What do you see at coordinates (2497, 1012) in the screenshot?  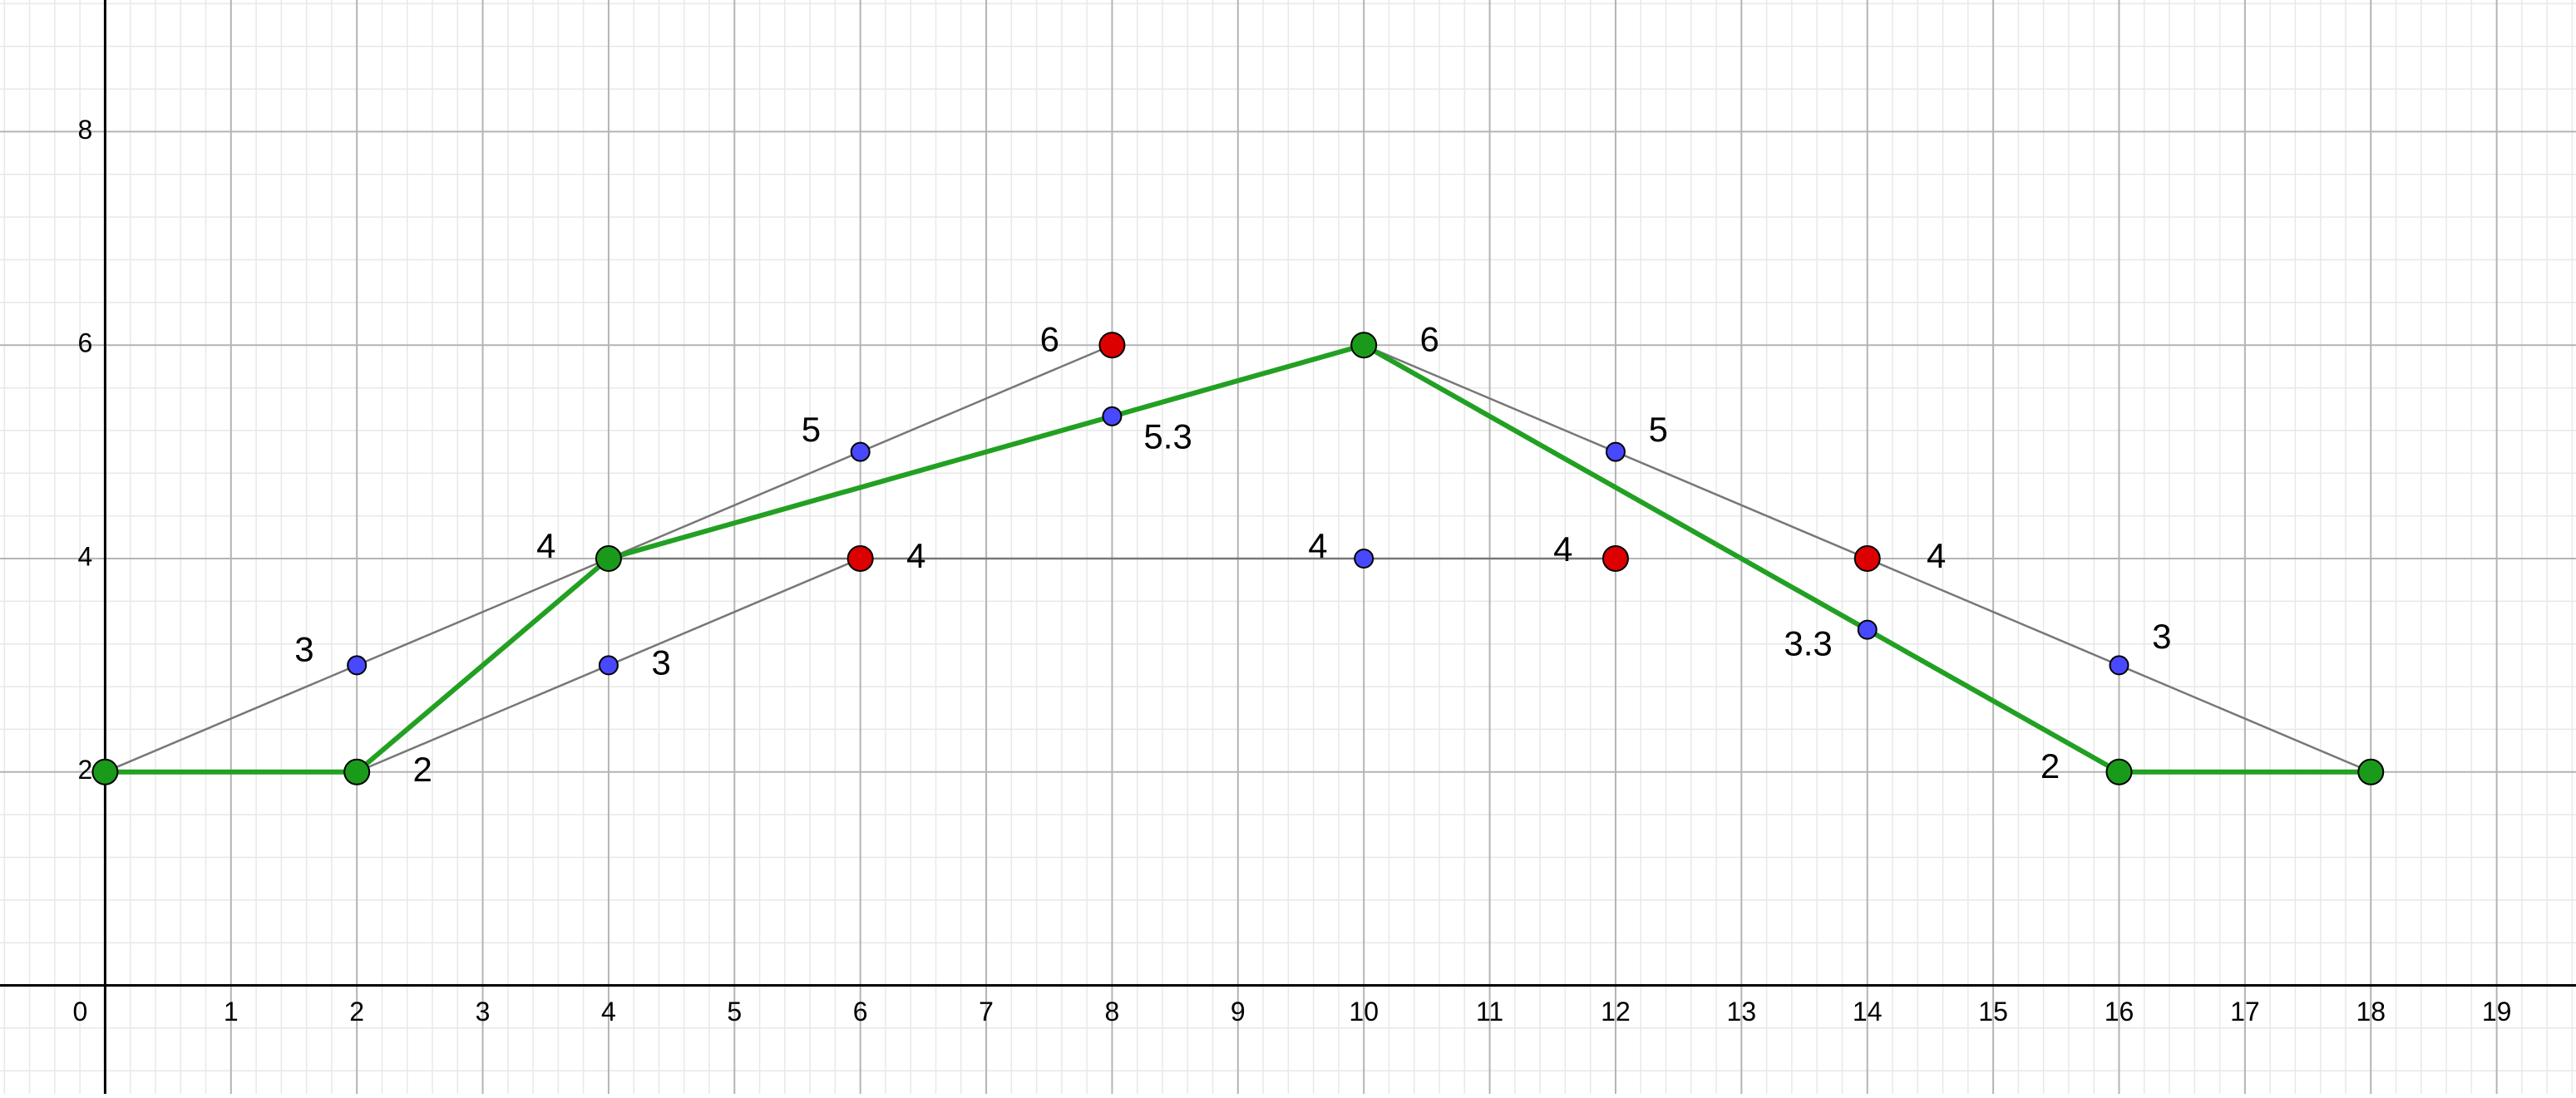 I see `x-tick-label: 19` at bounding box center [2497, 1012].